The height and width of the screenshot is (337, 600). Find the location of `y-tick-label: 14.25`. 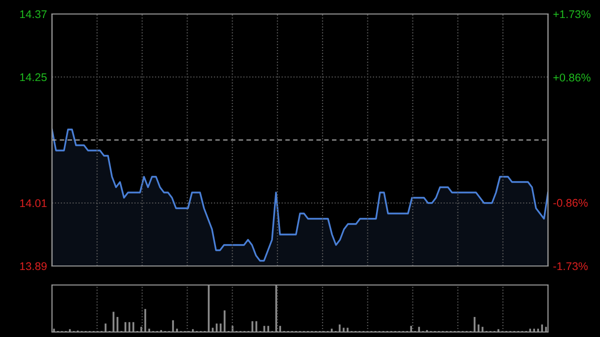

y-tick-label: 14.25 is located at coordinates (33, 77).